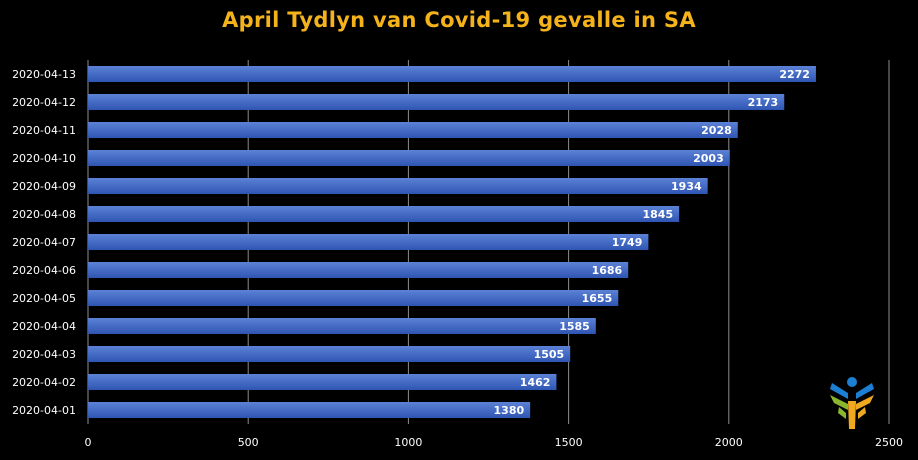  I want to click on y-tick-label: 2020-04-06, so click(44, 270).